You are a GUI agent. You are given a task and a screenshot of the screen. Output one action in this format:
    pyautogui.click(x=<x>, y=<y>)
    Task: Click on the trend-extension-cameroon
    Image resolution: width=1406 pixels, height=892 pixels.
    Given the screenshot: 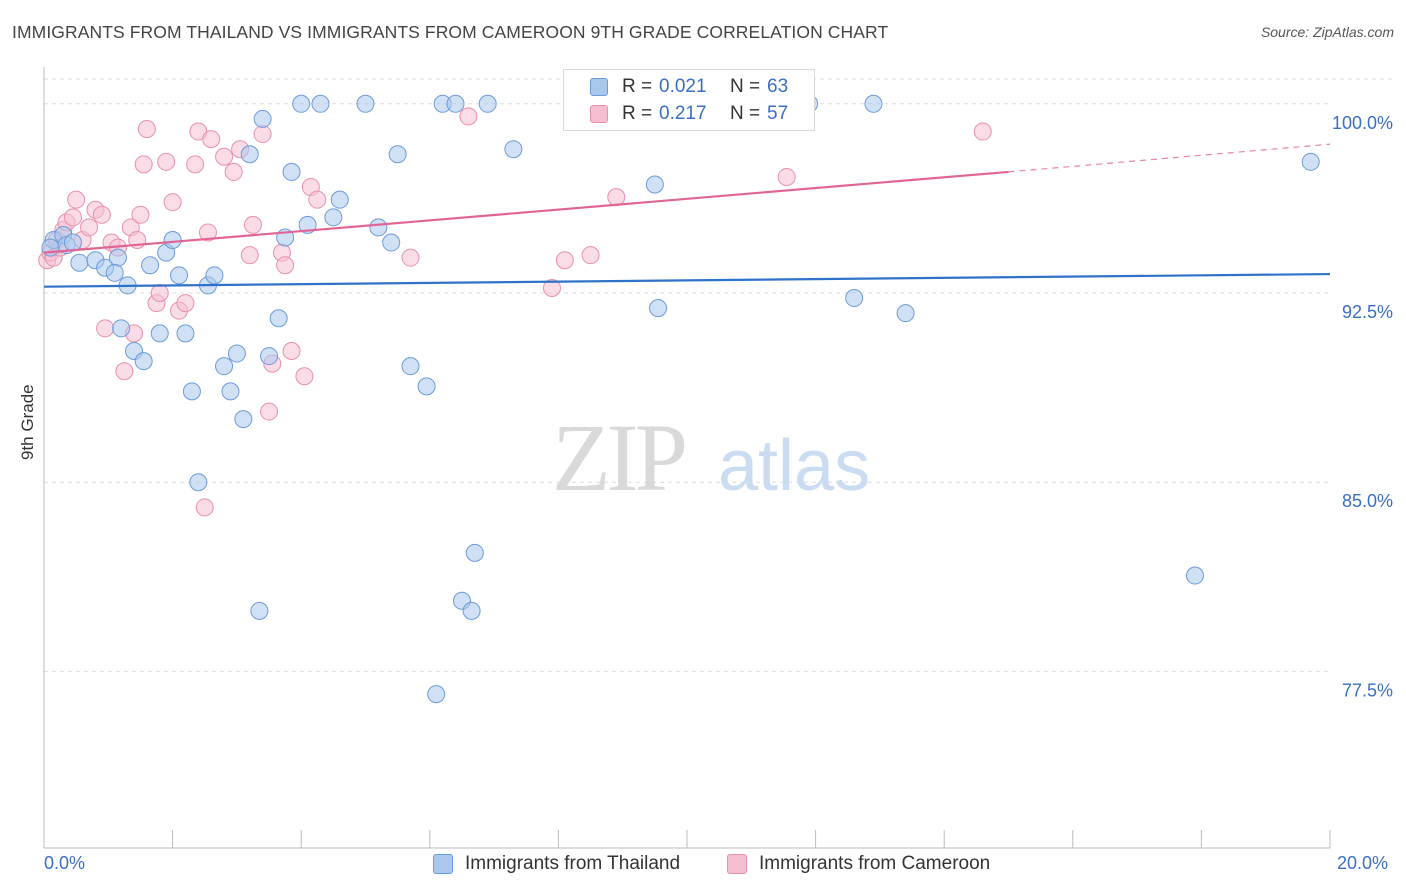 What is the action you would take?
    pyautogui.click(x=1169, y=158)
    